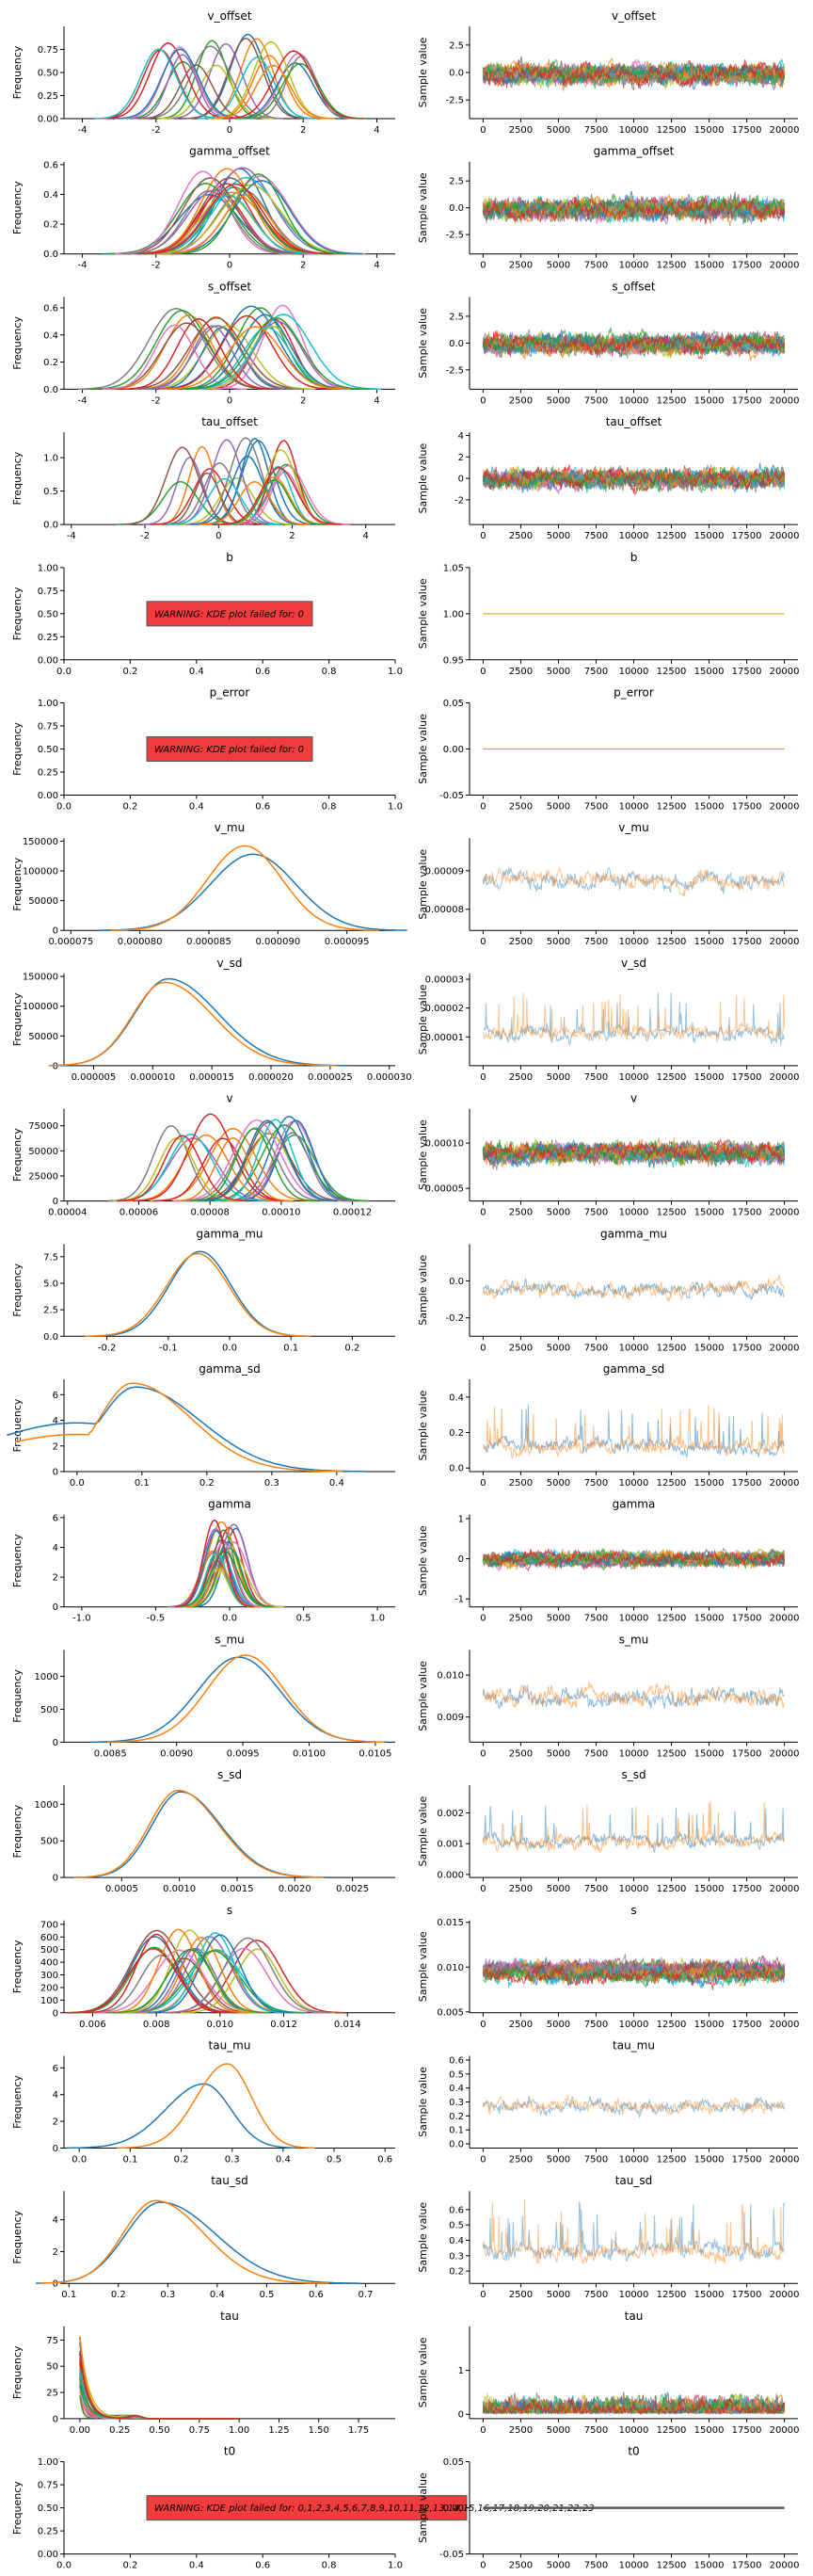 The image size is (813, 2576). What do you see at coordinates (168, 1348) in the screenshot?
I see `x-tick-label: -0.1` at bounding box center [168, 1348].